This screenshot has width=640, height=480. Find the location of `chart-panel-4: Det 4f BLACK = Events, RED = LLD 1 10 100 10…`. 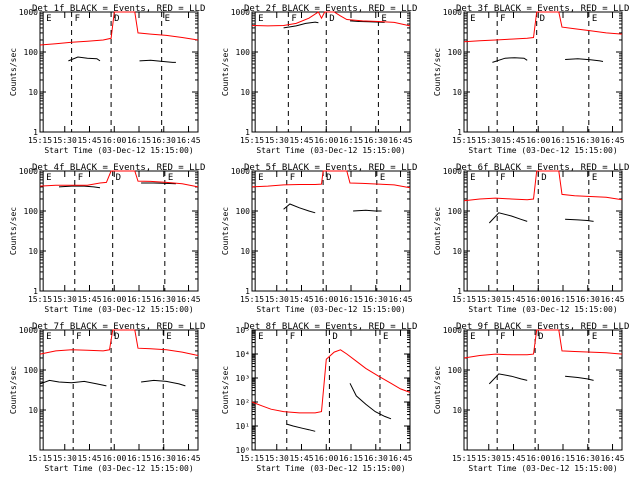

chart-panel-4: Det 4f BLACK = Events, RED = LLD 1 10 100 10… is located at coordinates (107, 238).